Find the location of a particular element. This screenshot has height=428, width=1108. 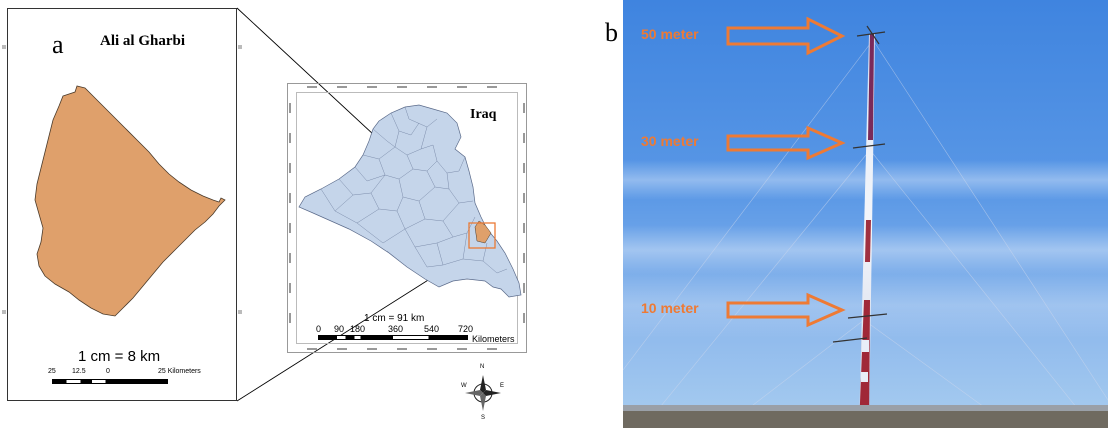

iraq-scale-tick-720: 720 is located at coordinates (466, 329).